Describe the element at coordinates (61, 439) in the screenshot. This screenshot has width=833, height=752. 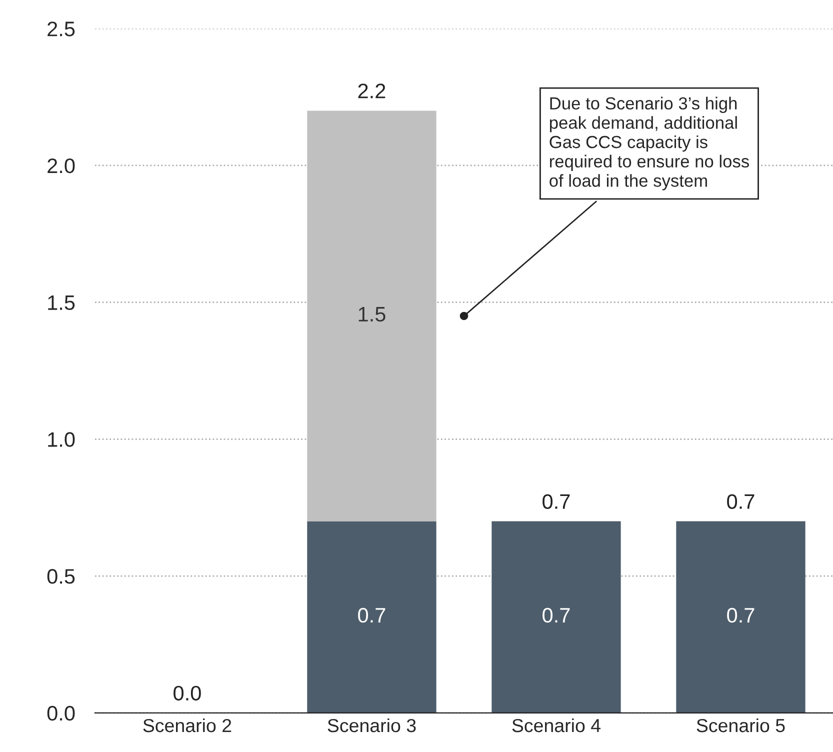
I see `y-tick-label: 1.0` at that location.